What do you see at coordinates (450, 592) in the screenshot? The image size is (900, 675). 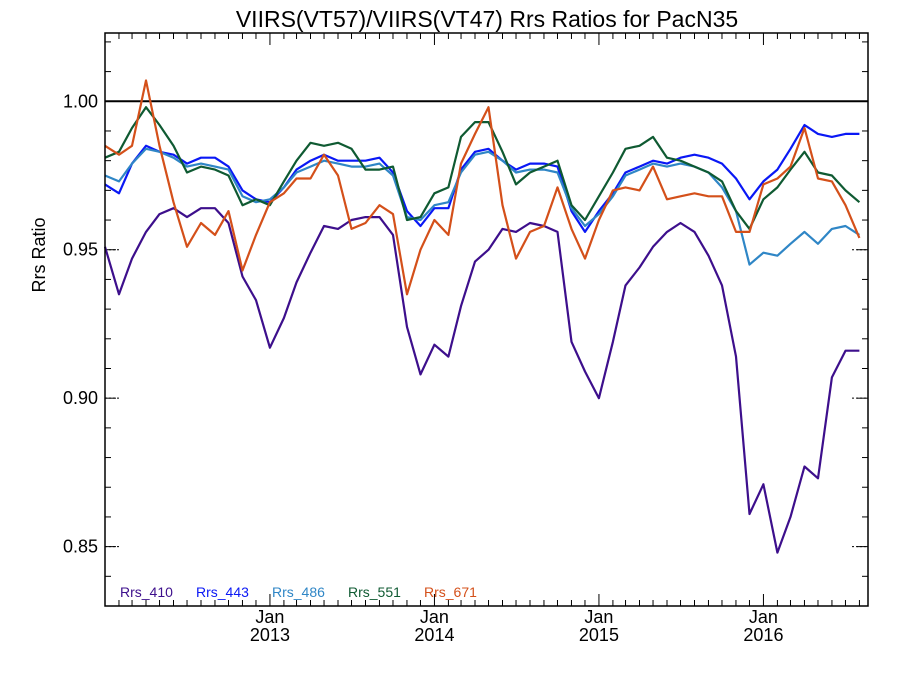 I see `legend-item-rrs-671: Rrs_671` at bounding box center [450, 592].